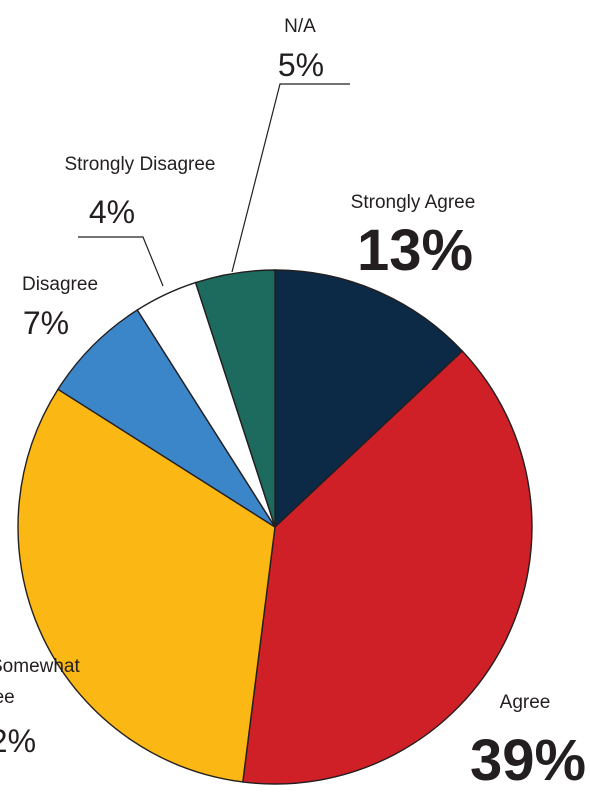  I want to click on label-somewhat-agree-name-line2: Agree, so click(7, 697).